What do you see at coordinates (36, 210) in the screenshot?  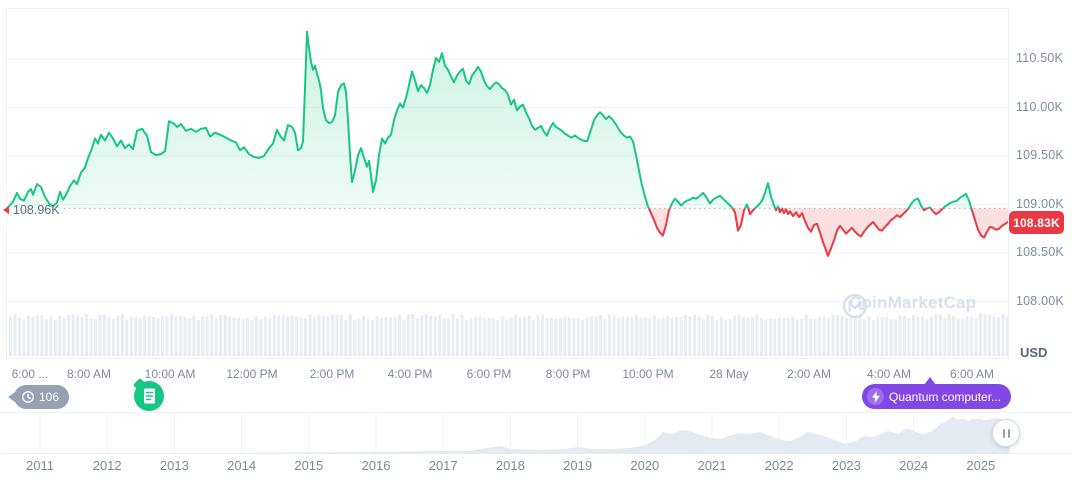 I see `baseline-price-text: 108.96K` at bounding box center [36, 210].